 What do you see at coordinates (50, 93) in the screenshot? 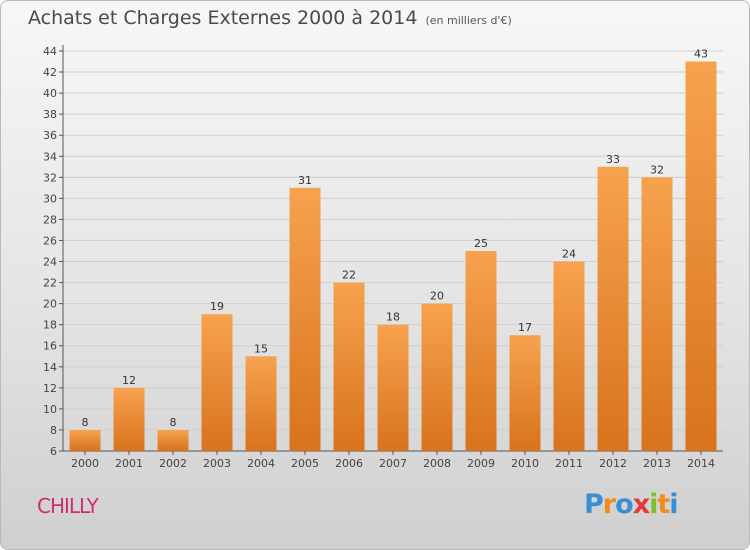
I see `y-tick-label: 40` at bounding box center [50, 93].